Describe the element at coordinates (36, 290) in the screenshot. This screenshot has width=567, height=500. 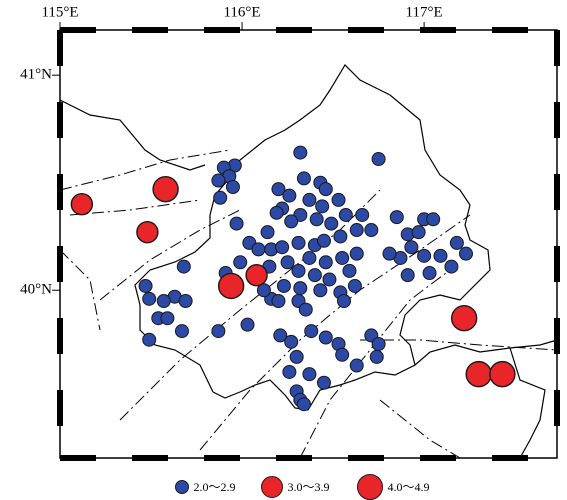
I see `y-tick-label: 40°N` at that location.